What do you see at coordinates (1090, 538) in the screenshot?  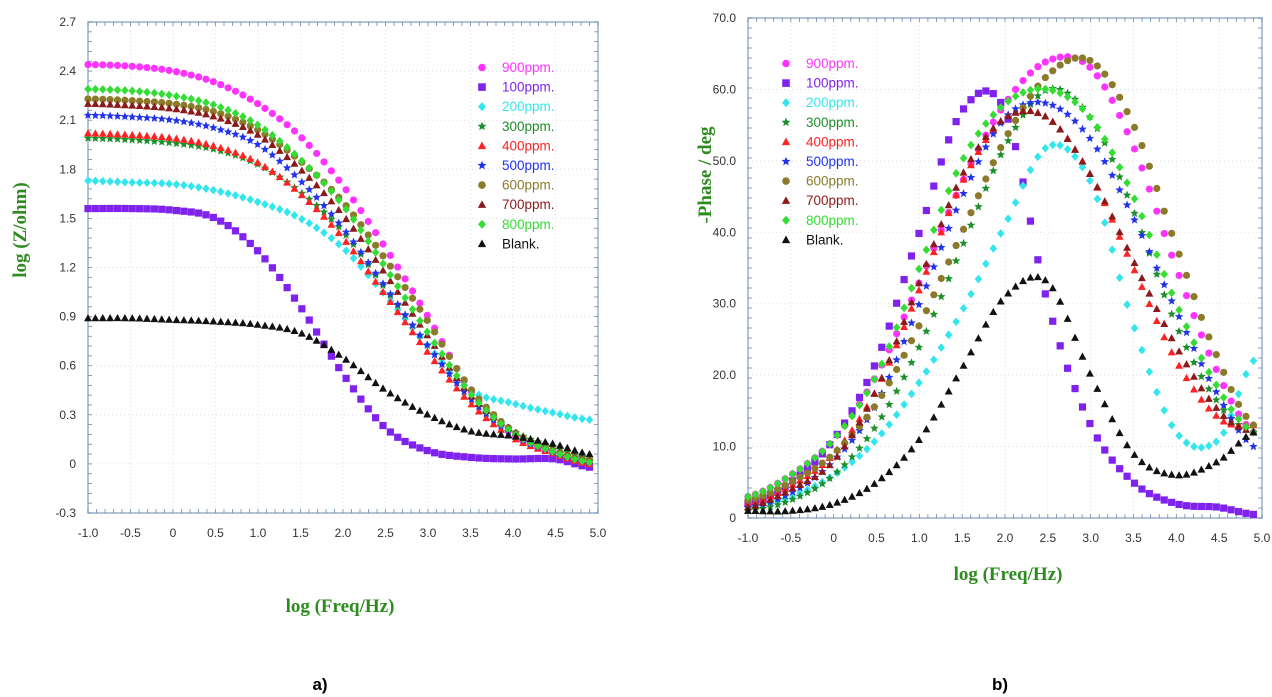 I see `x-tick-label: 3.0` at bounding box center [1090, 538].